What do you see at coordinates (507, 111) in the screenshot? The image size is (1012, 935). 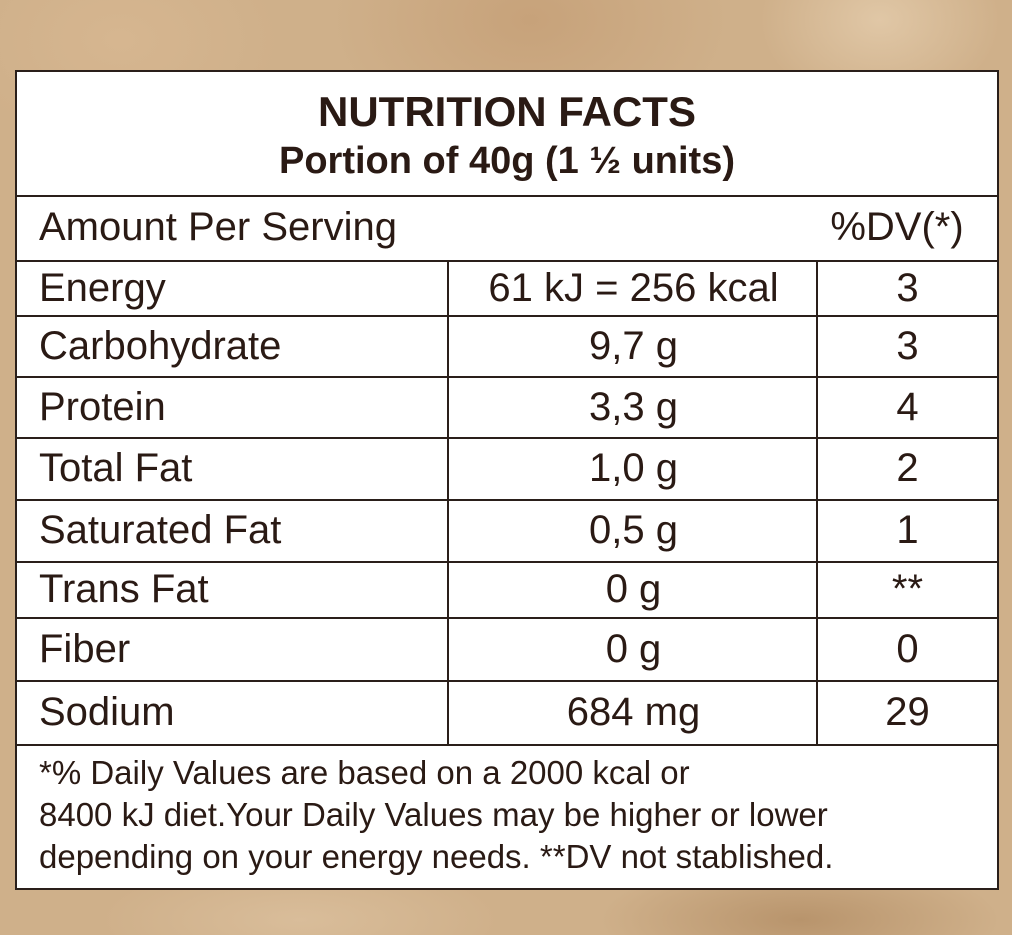 I see `title: NUTRITION FACTS` at bounding box center [507, 111].